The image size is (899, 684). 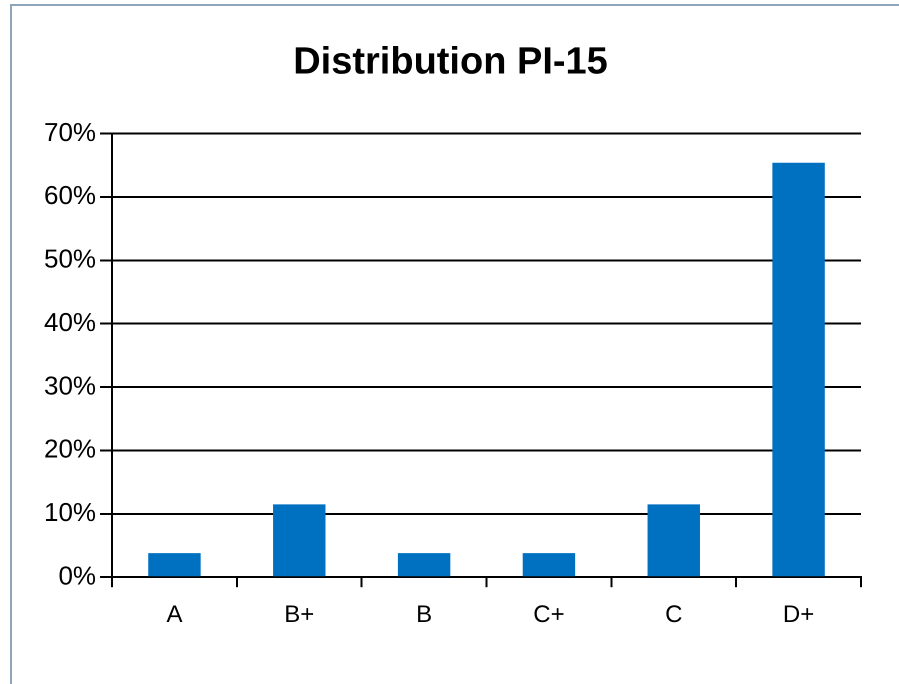 What do you see at coordinates (70, 512) in the screenshot?
I see `y-tick-label: 10%` at bounding box center [70, 512].